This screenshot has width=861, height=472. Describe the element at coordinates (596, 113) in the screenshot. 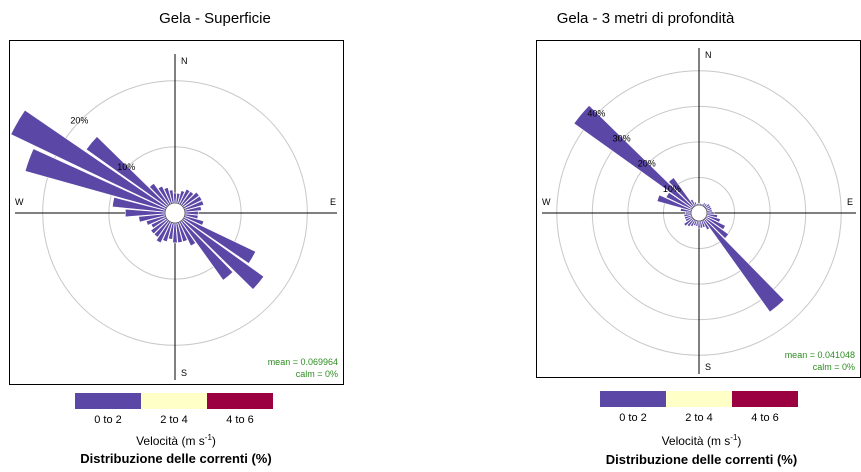

I see `ring-label: 40%` at that location.